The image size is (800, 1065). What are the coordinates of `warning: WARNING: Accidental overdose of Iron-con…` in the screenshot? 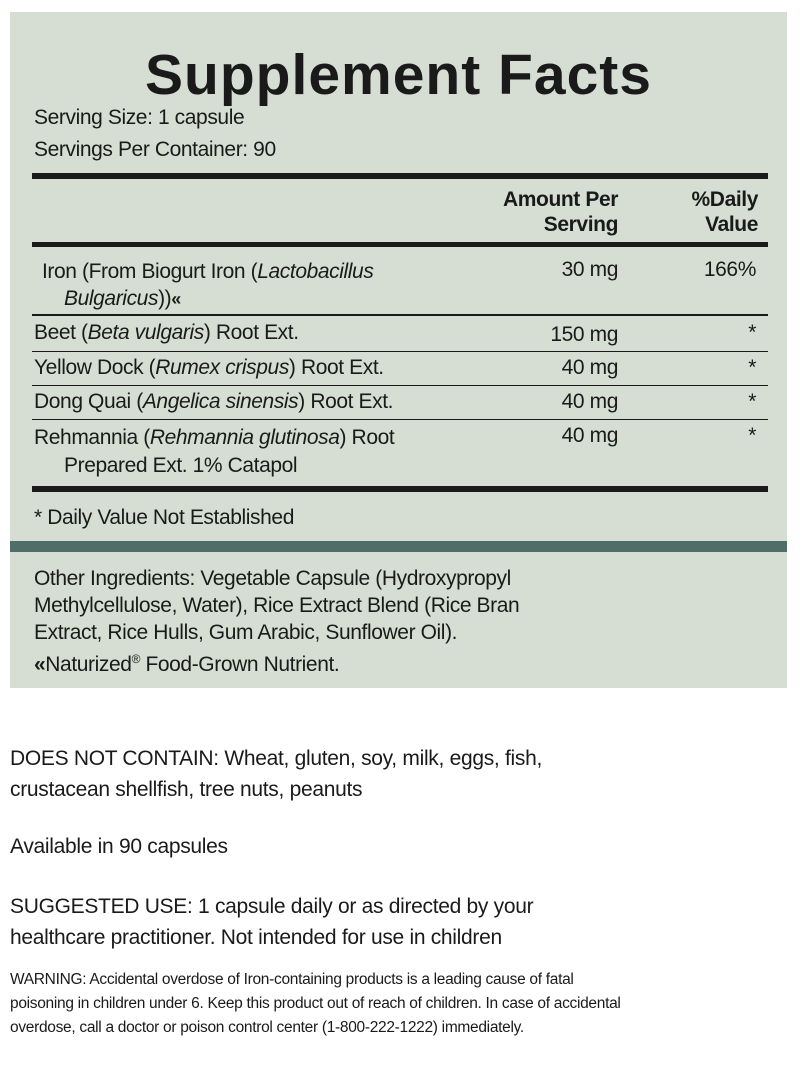 It's located at (315, 1004).